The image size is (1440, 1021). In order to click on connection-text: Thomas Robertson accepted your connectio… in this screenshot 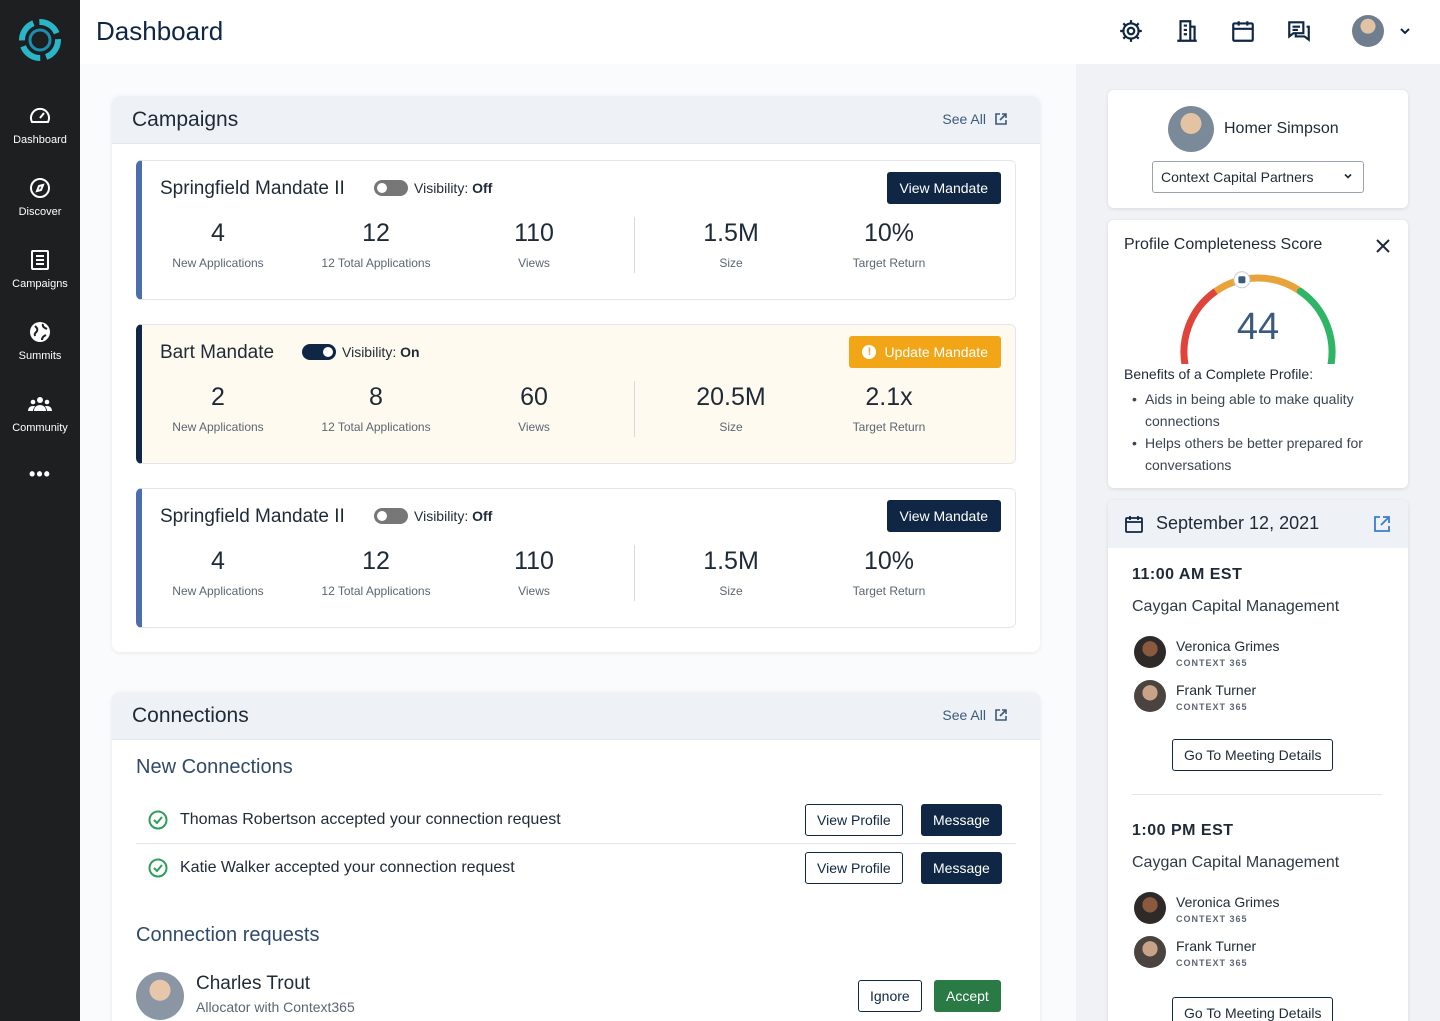, I will do `click(370, 819)`.